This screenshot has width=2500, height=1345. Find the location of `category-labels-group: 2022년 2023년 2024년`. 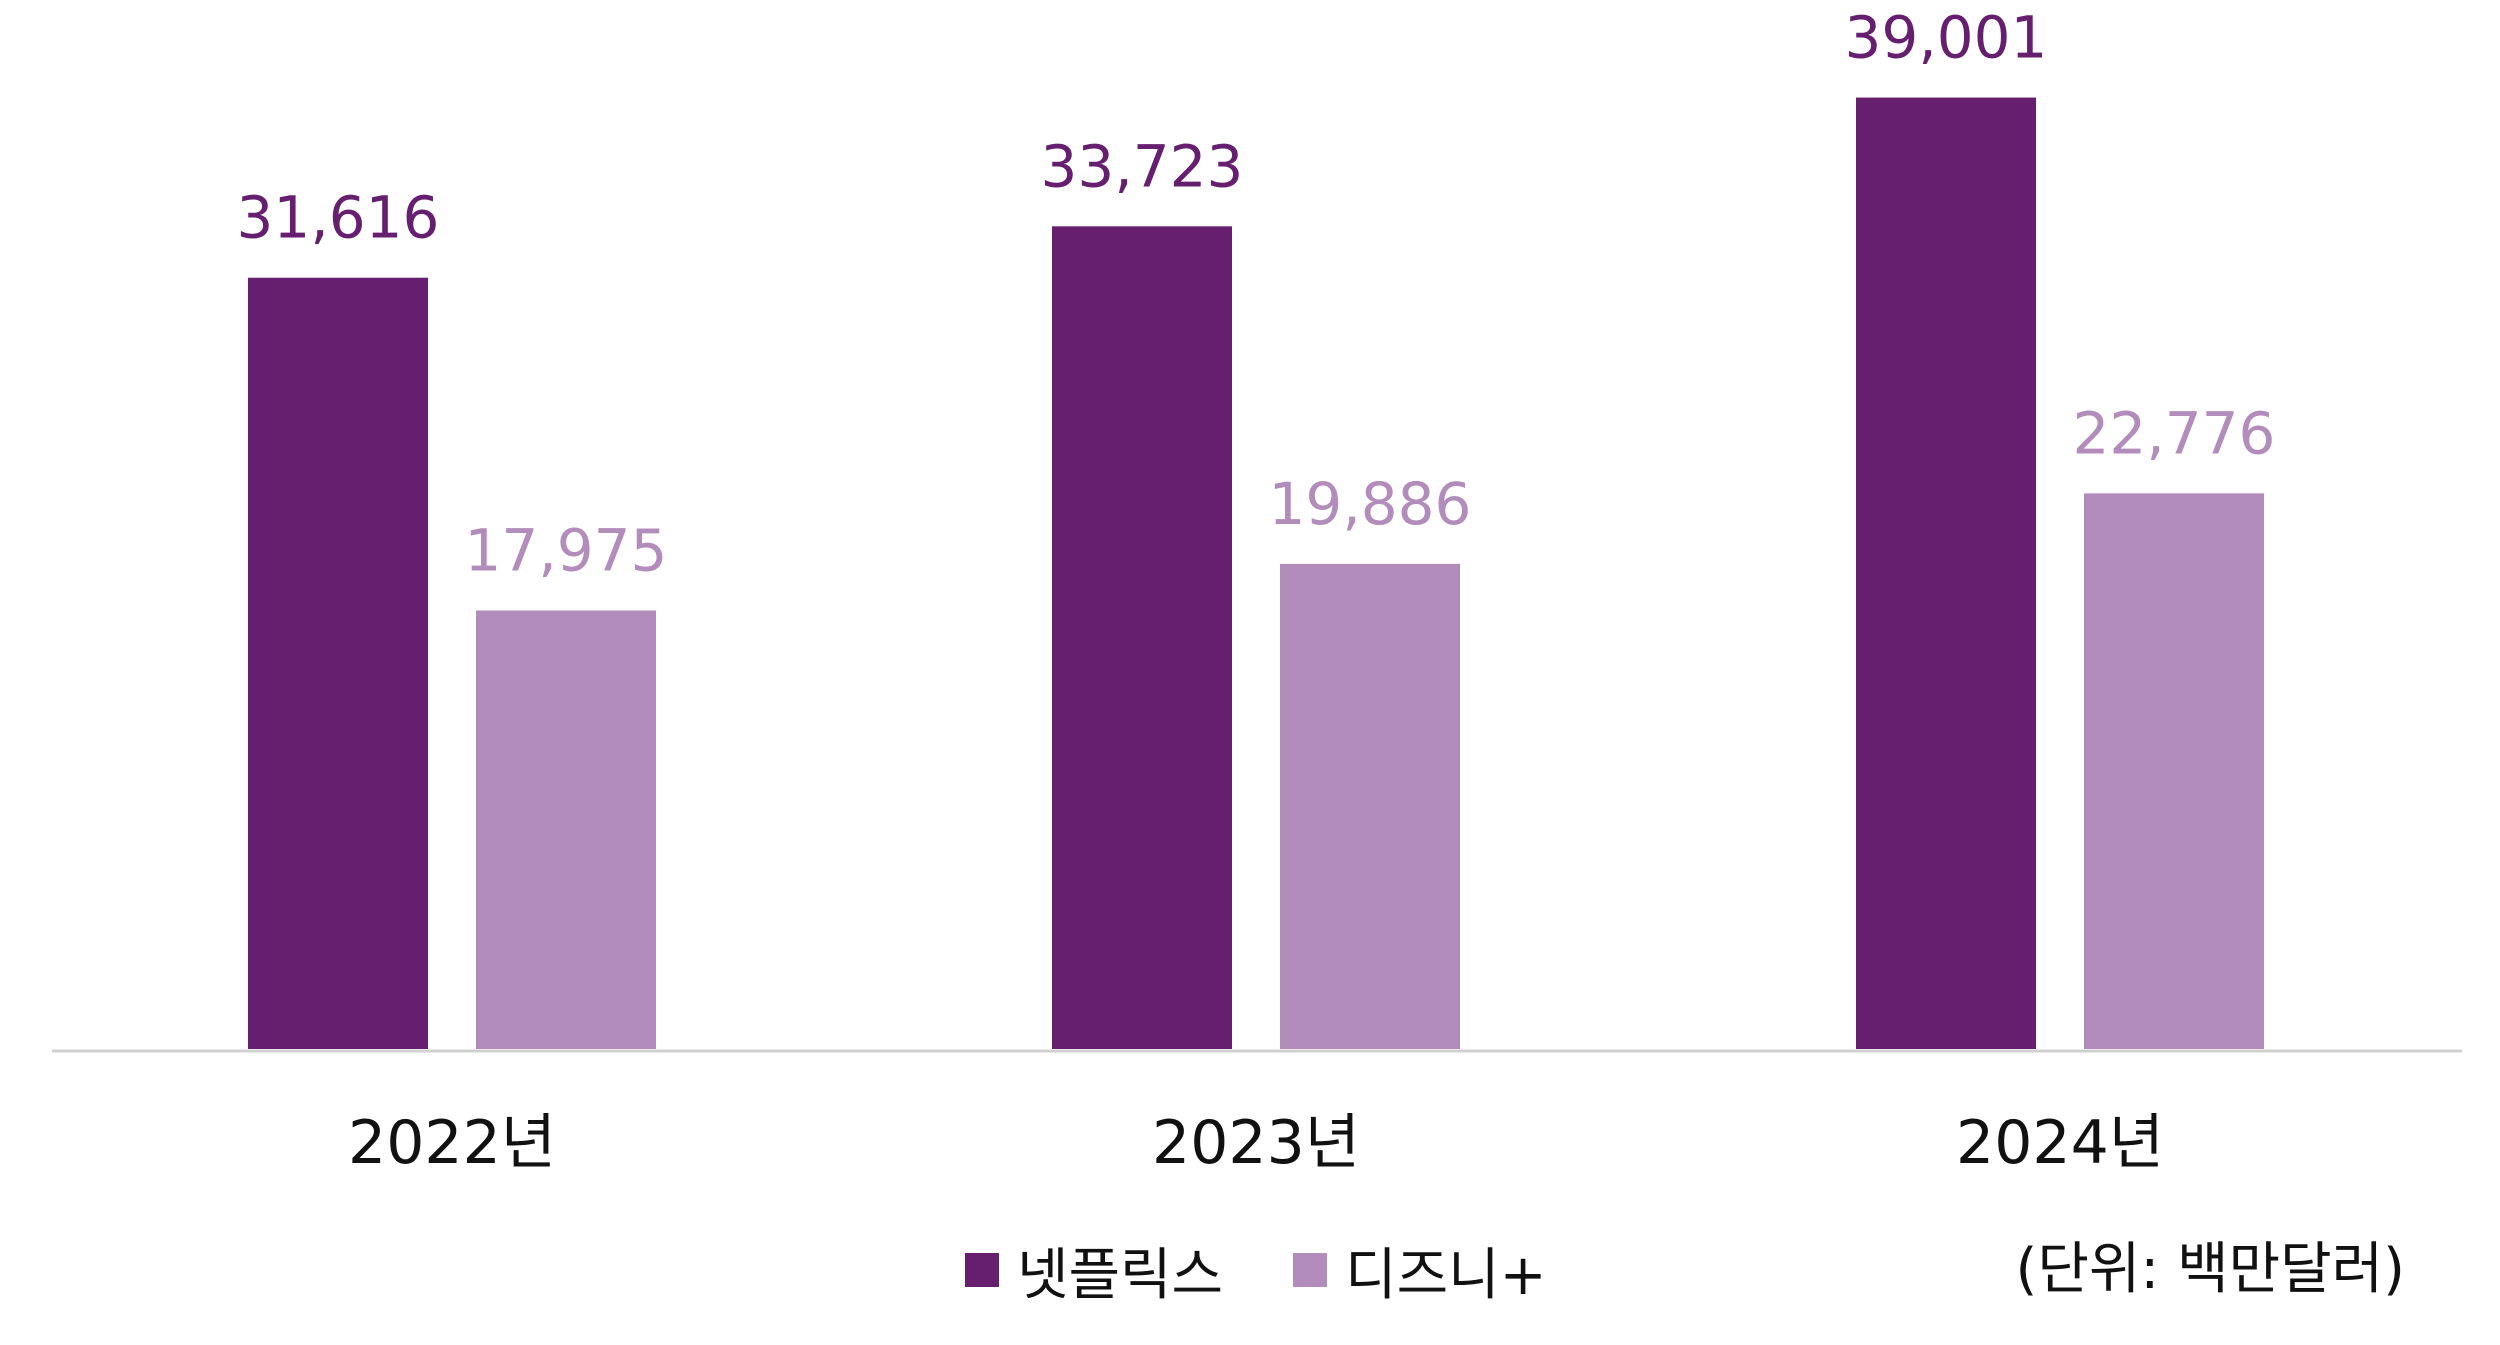

category-labels-group: 2022년 2023년 2024년 is located at coordinates (1256, 1143).